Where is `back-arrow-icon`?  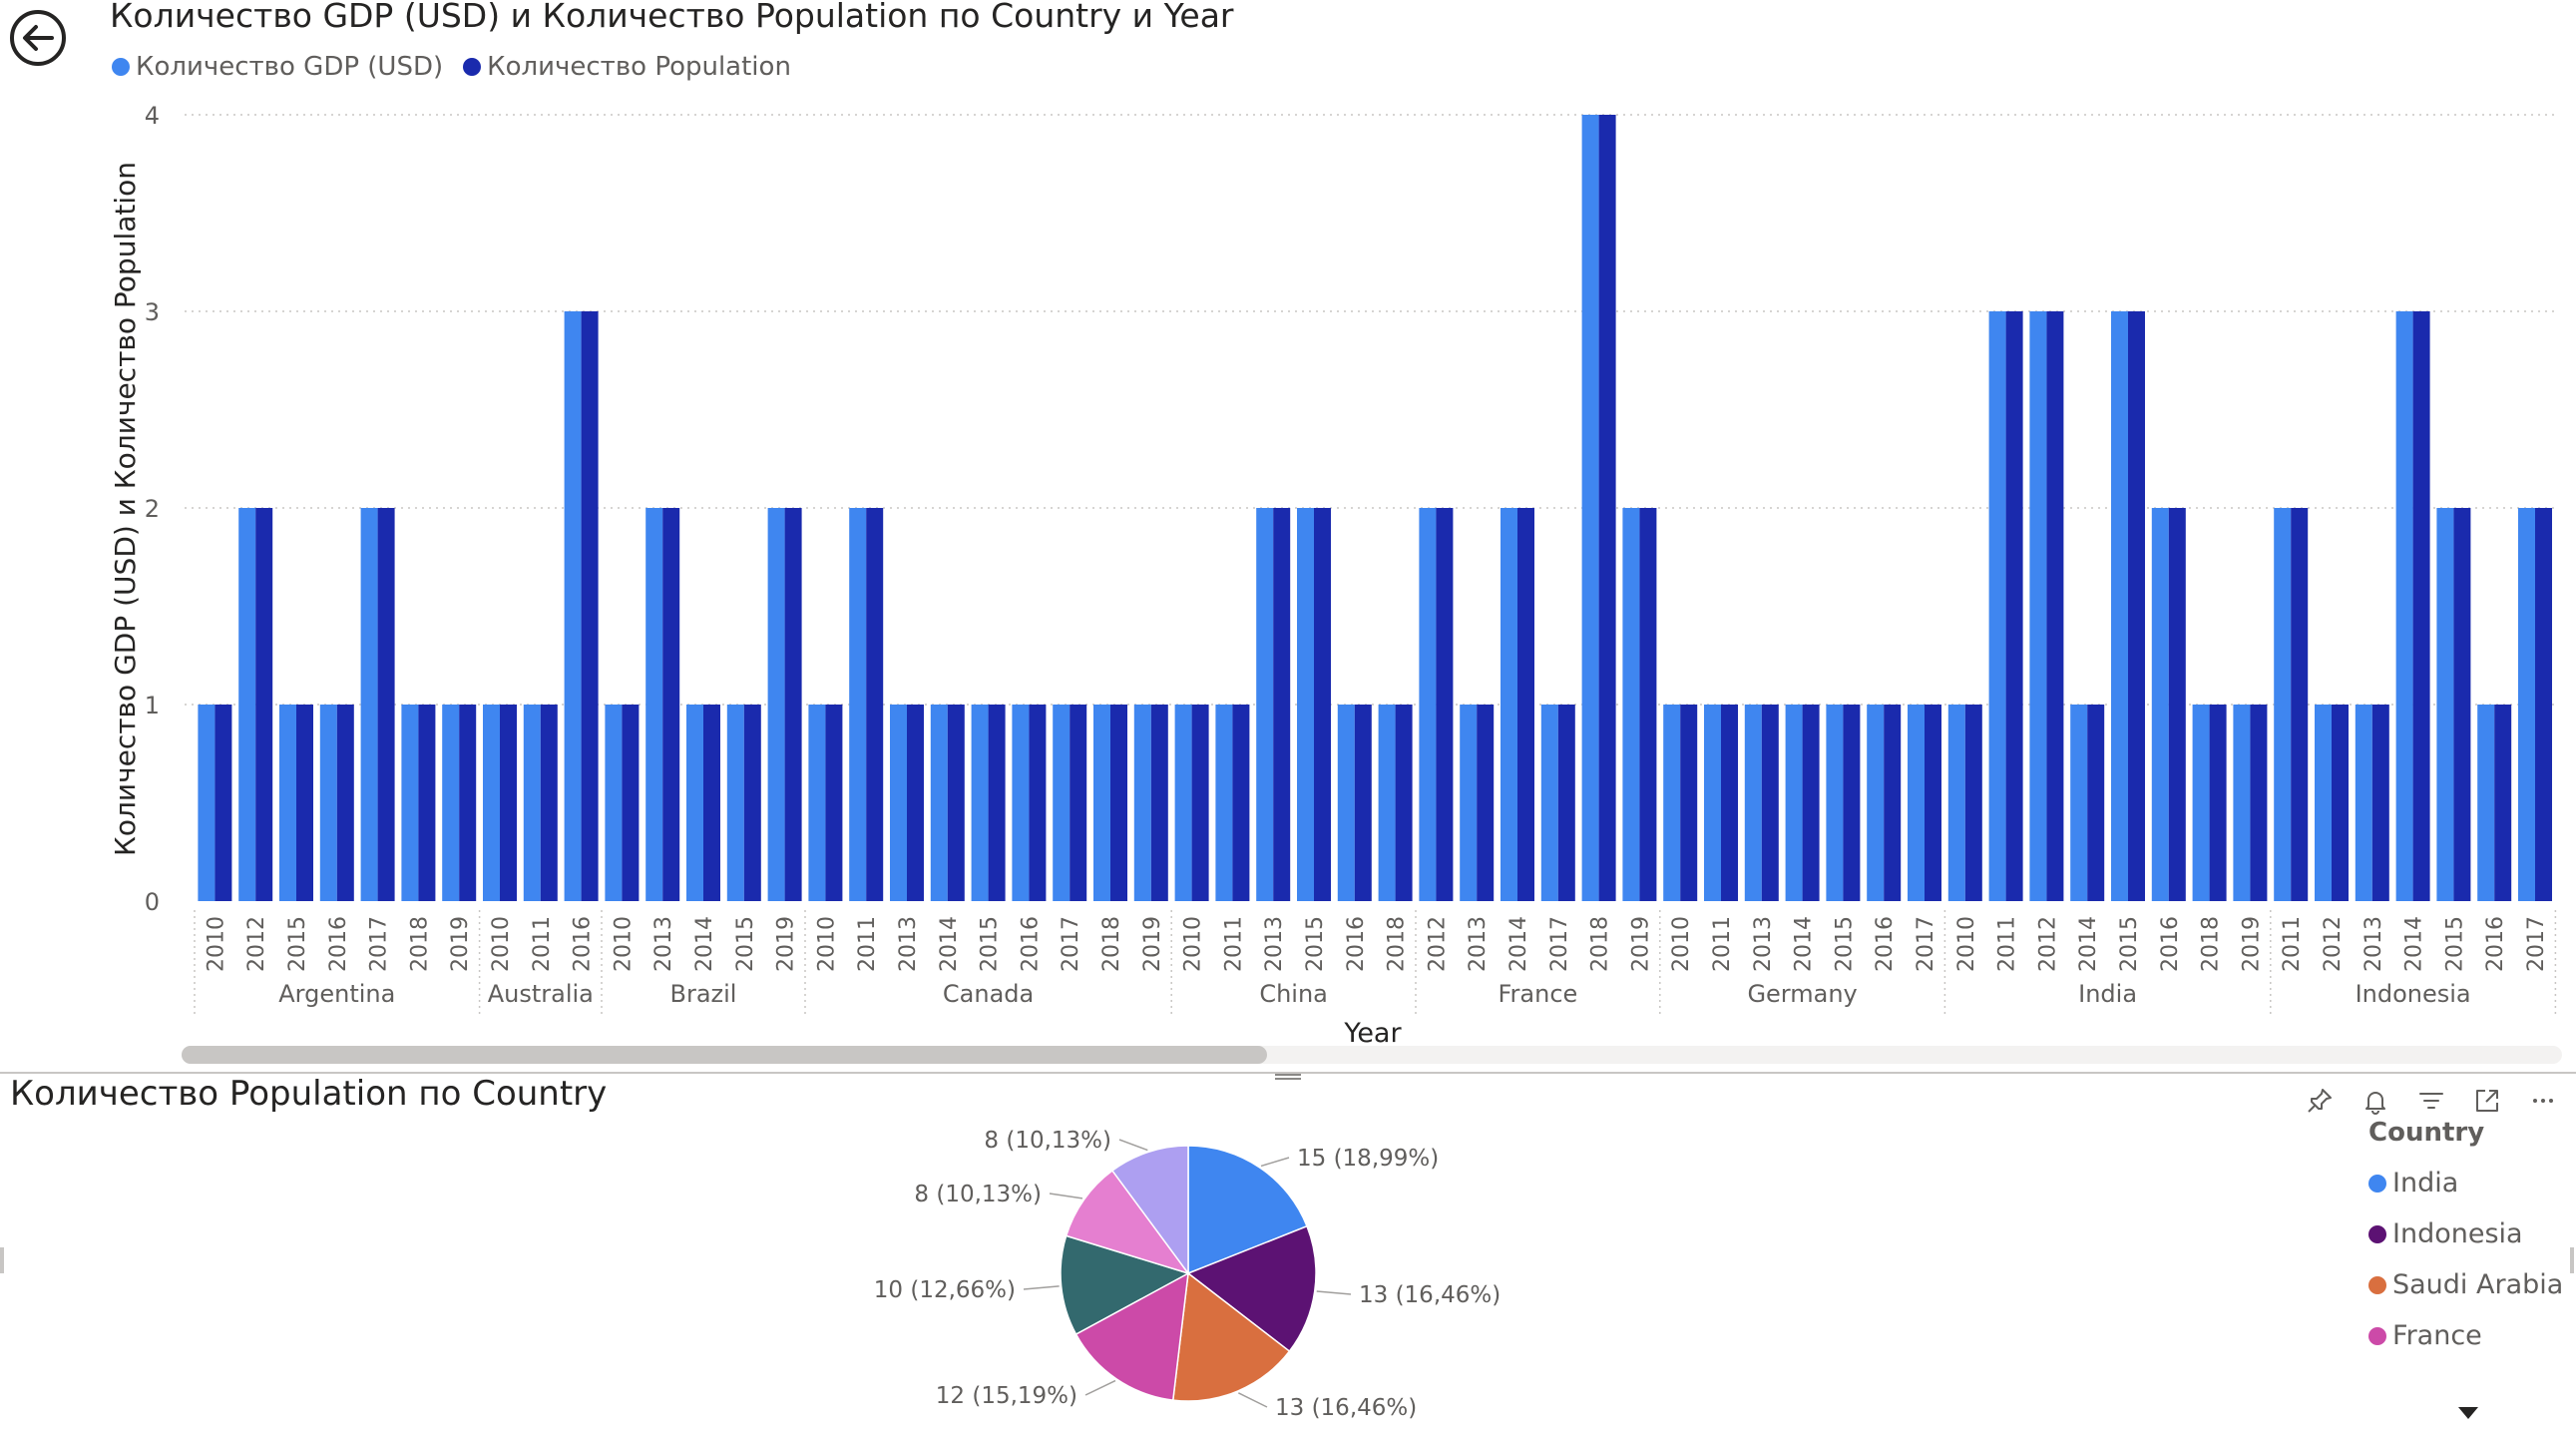 back-arrow-icon is located at coordinates (38, 38).